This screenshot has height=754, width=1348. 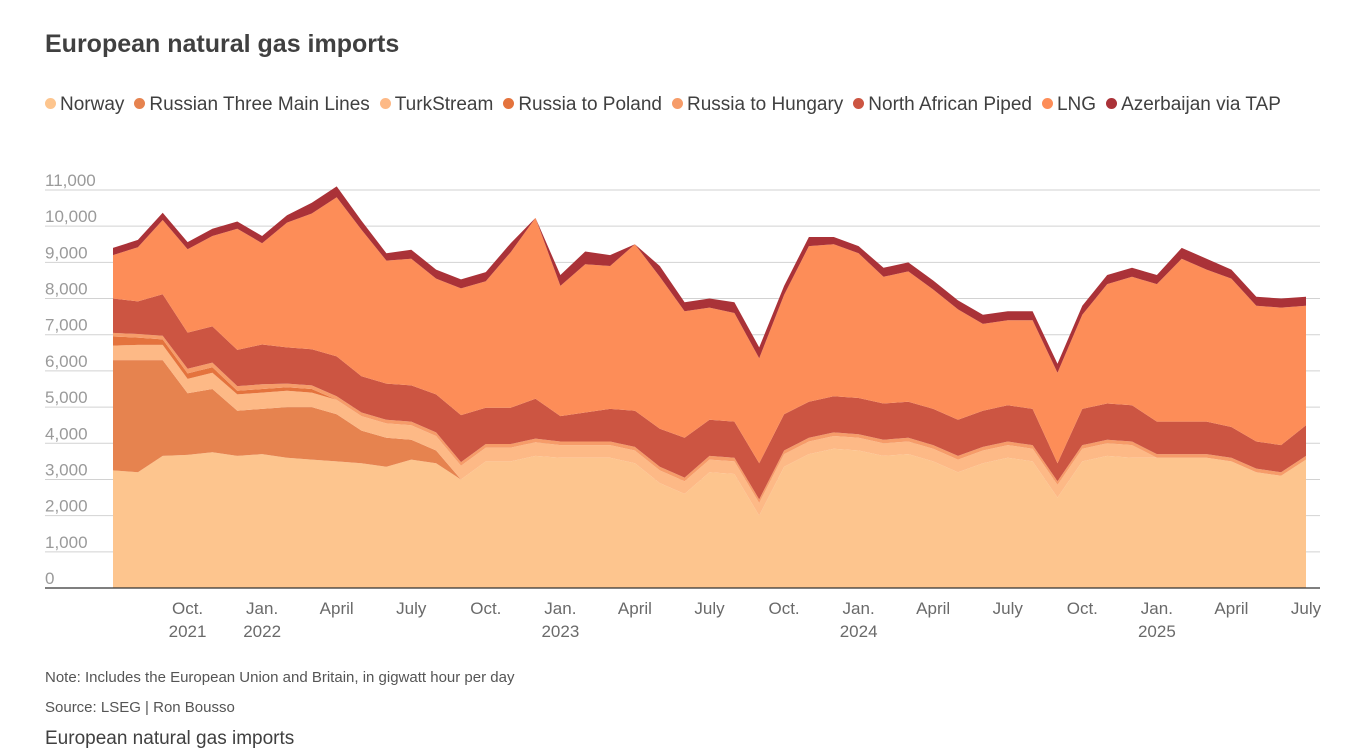 What do you see at coordinates (509, 103) in the screenshot?
I see `legend-swatch-russia-to-poland` at bounding box center [509, 103].